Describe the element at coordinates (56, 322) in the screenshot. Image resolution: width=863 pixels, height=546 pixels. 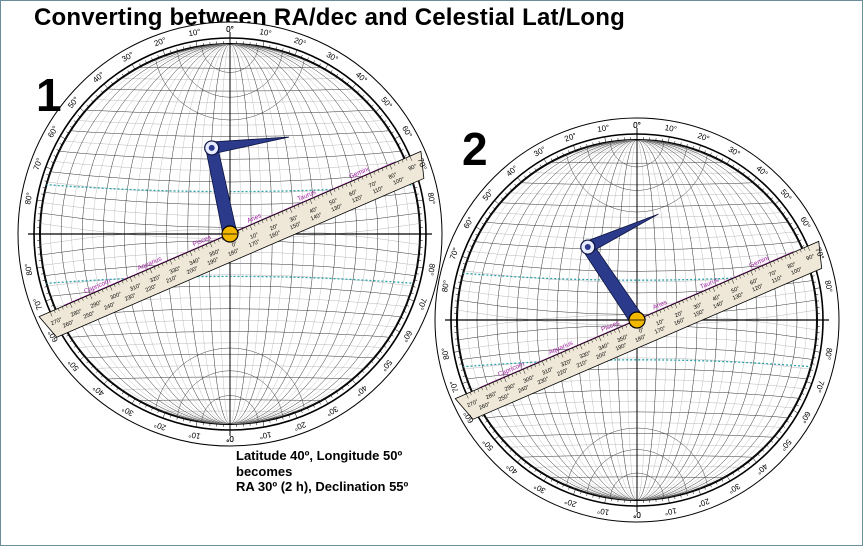
I see `ruler-label-top: 270°` at that location.